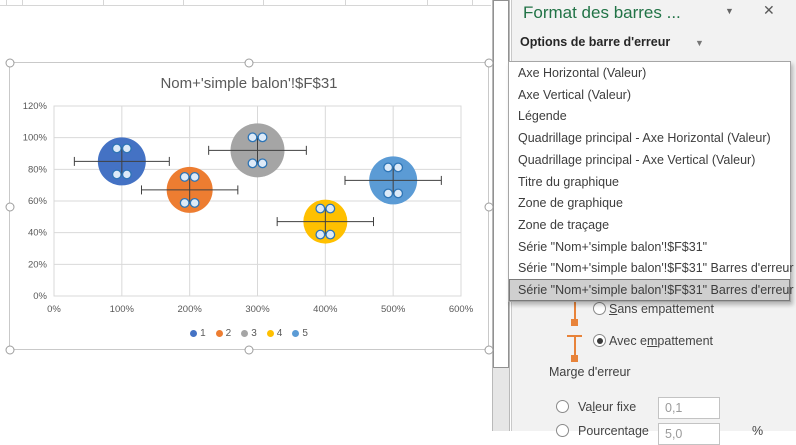  Describe the element at coordinates (122, 309) in the screenshot. I see `x-axis-tick-label: 100%` at that location.